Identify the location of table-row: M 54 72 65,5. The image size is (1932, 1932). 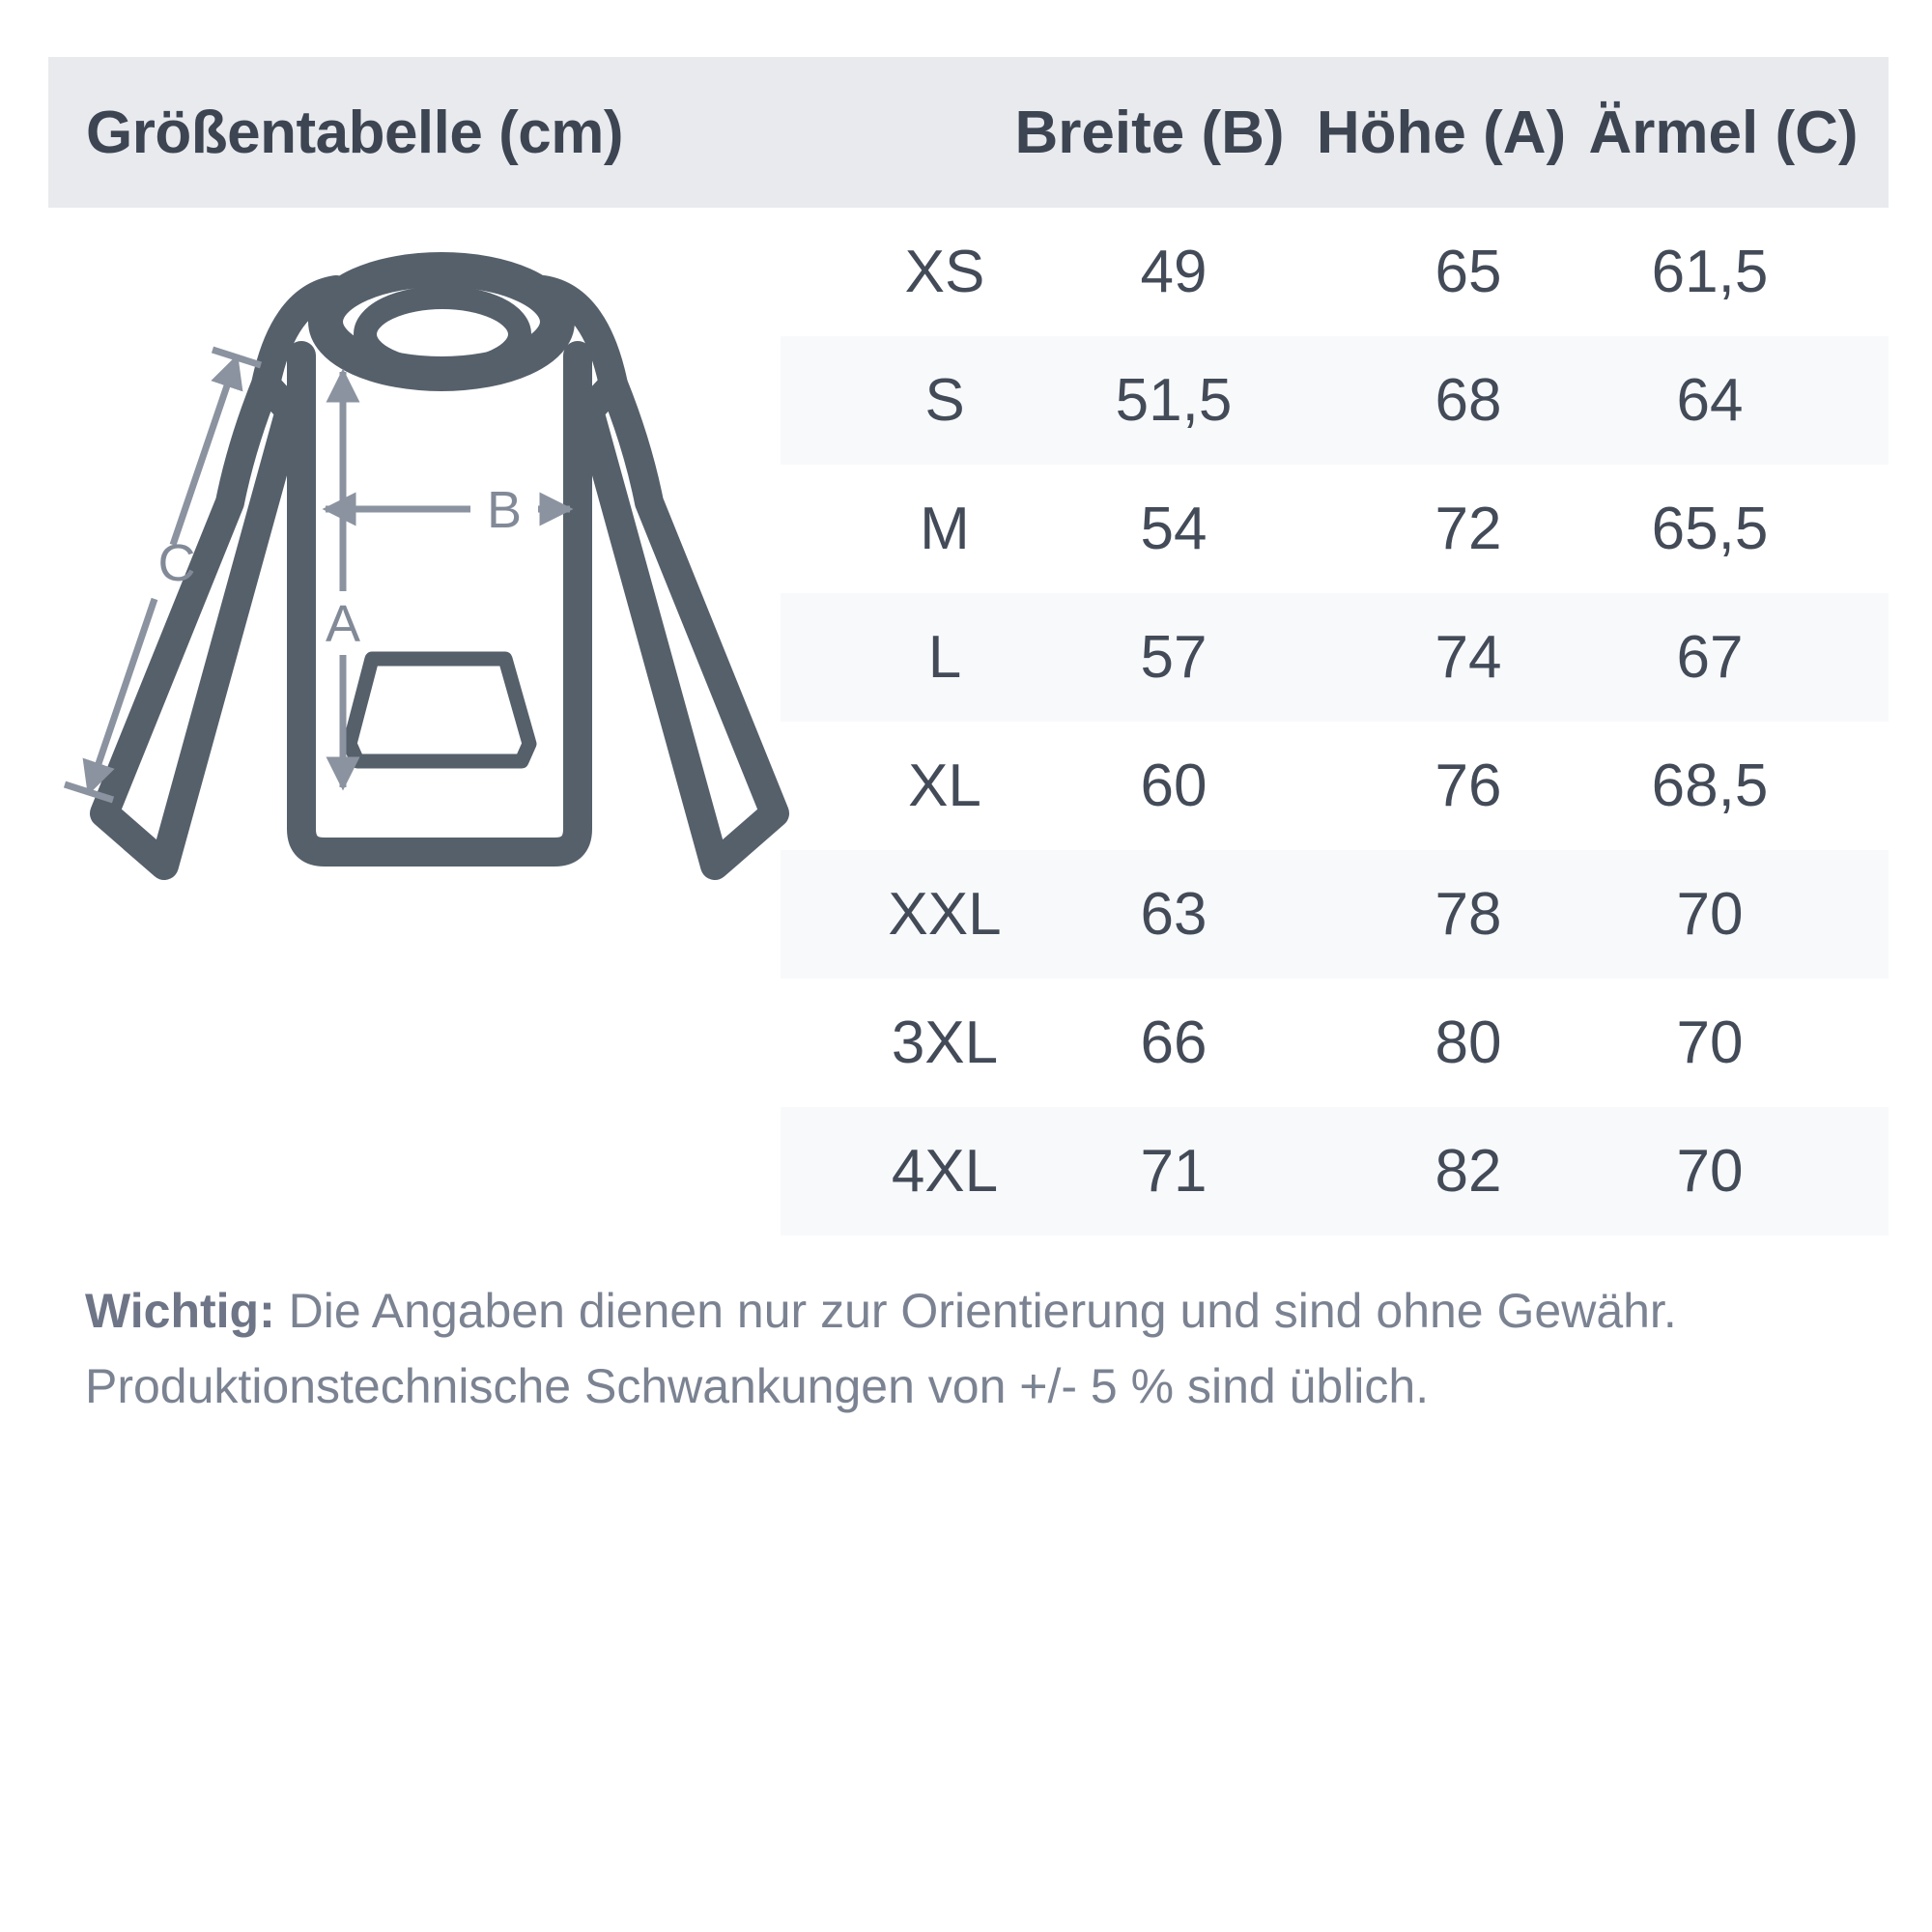
(1335, 529).